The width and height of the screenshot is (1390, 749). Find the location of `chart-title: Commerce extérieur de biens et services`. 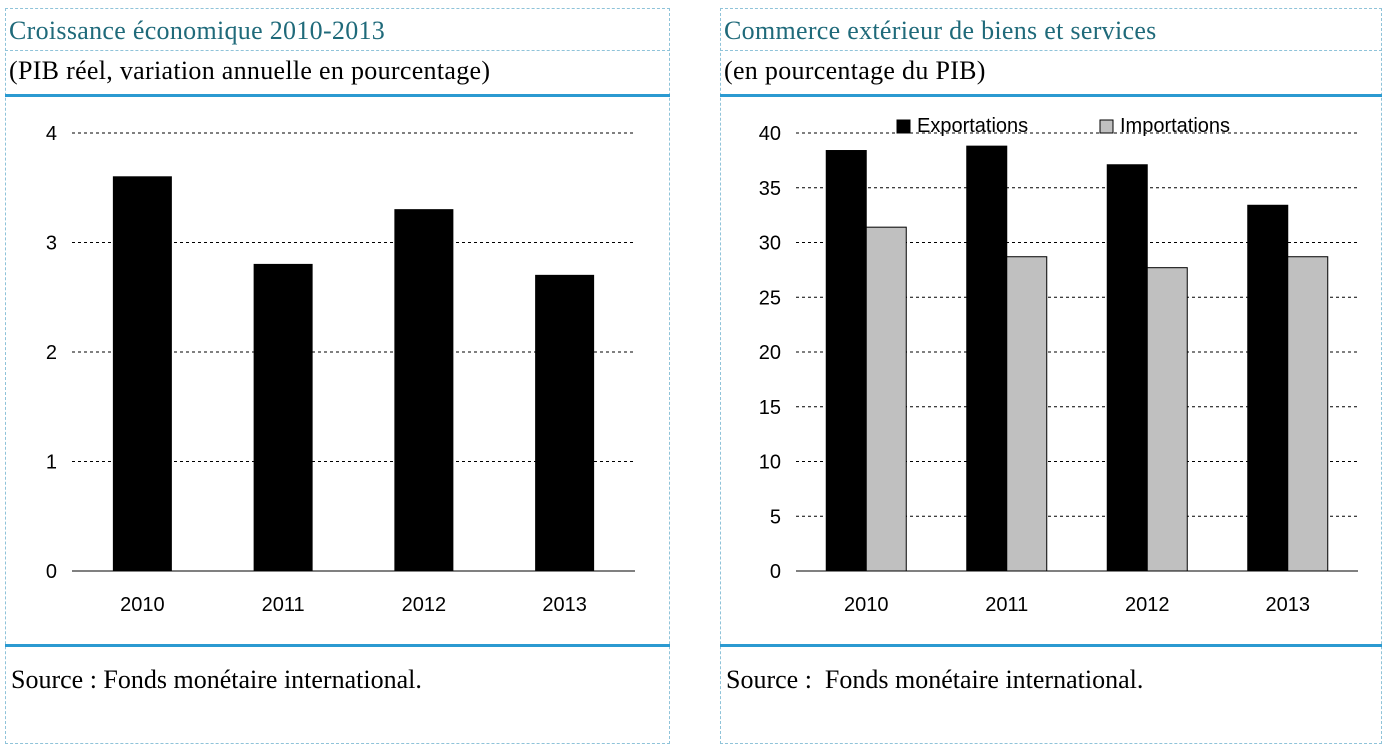

chart-title: Commerce extérieur de biens et services is located at coordinates (940, 30).